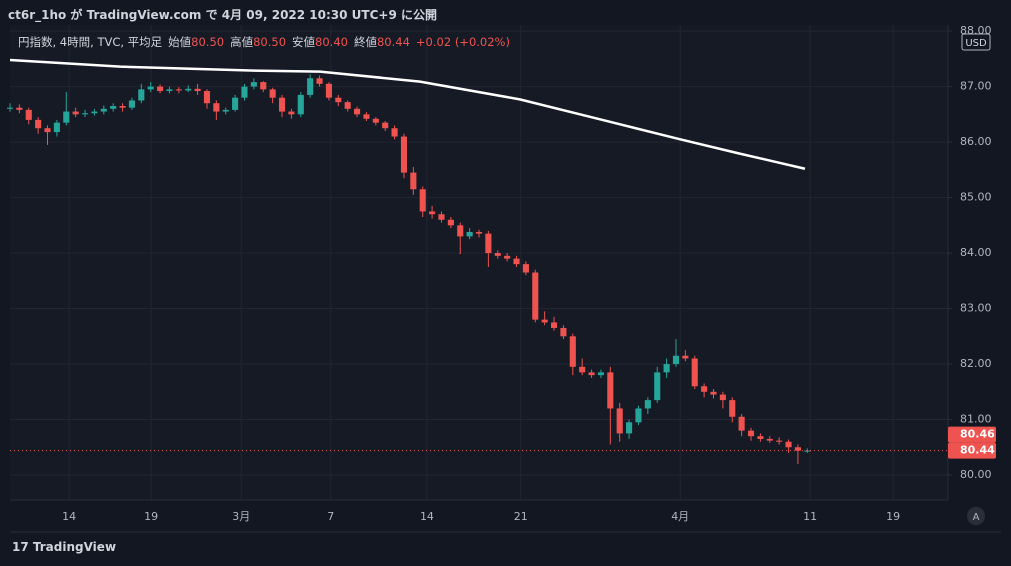 Image resolution: width=1011 pixels, height=566 pixels. I want to click on ohlc-label: 安値, so click(304, 42).